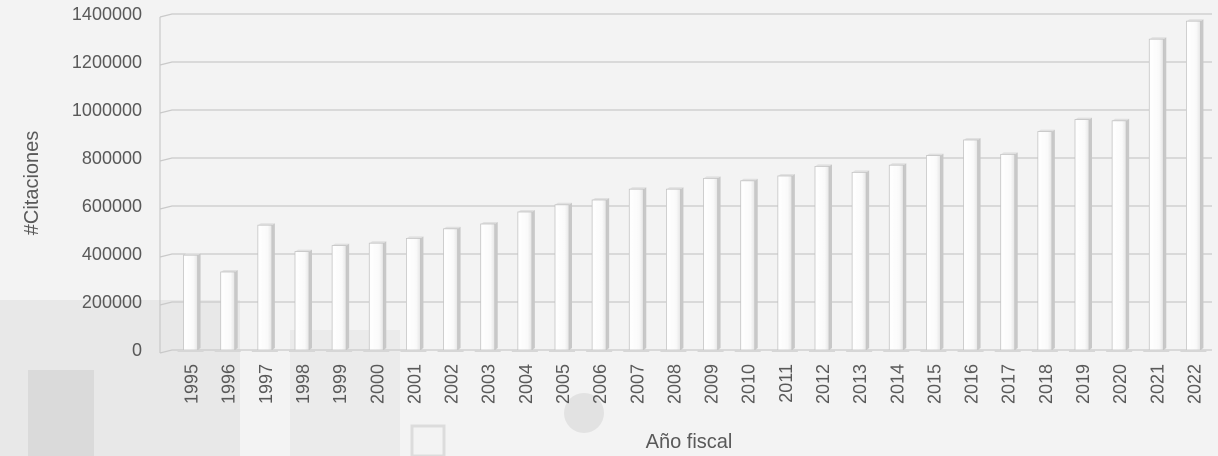 This screenshot has width=1218, height=456. I want to click on x-tick-label: 2001, so click(414, 384).